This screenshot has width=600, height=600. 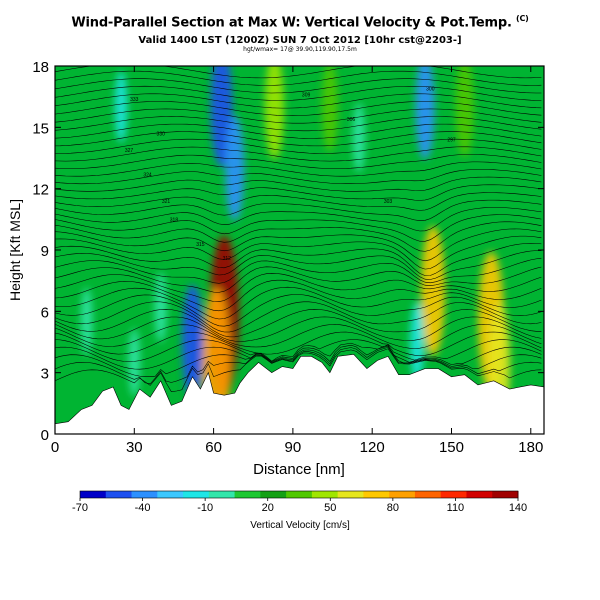 What do you see at coordinates (372, 447) in the screenshot?
I see `x-tick-label: 120` at bounding box center [372, 447].